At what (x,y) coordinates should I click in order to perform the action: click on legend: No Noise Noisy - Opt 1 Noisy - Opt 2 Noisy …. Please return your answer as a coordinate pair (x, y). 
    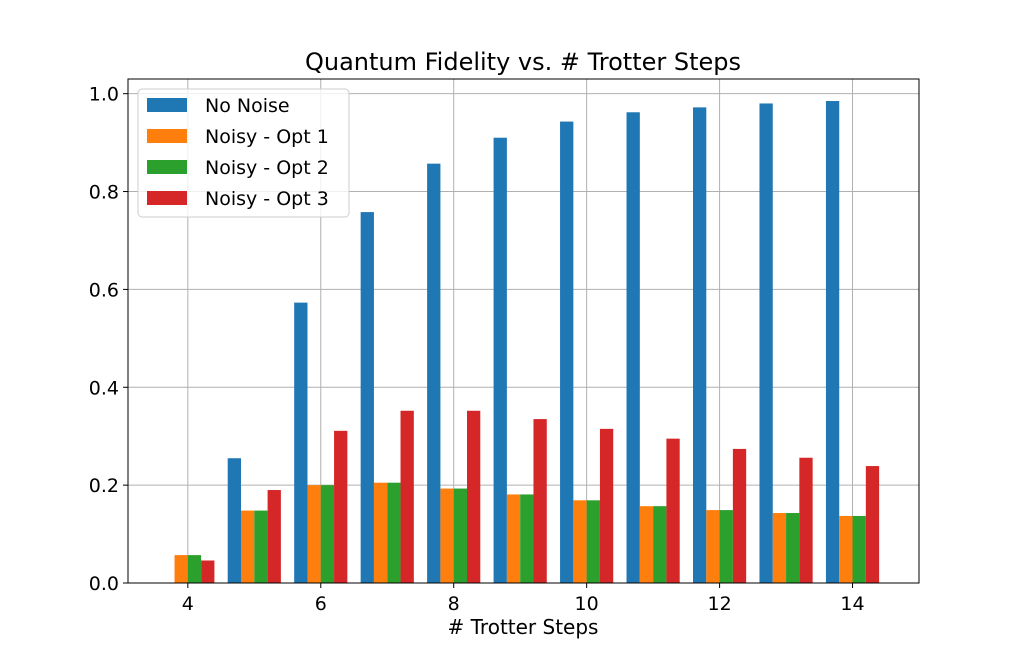
    Looking at the image, I should click on (243, 153).